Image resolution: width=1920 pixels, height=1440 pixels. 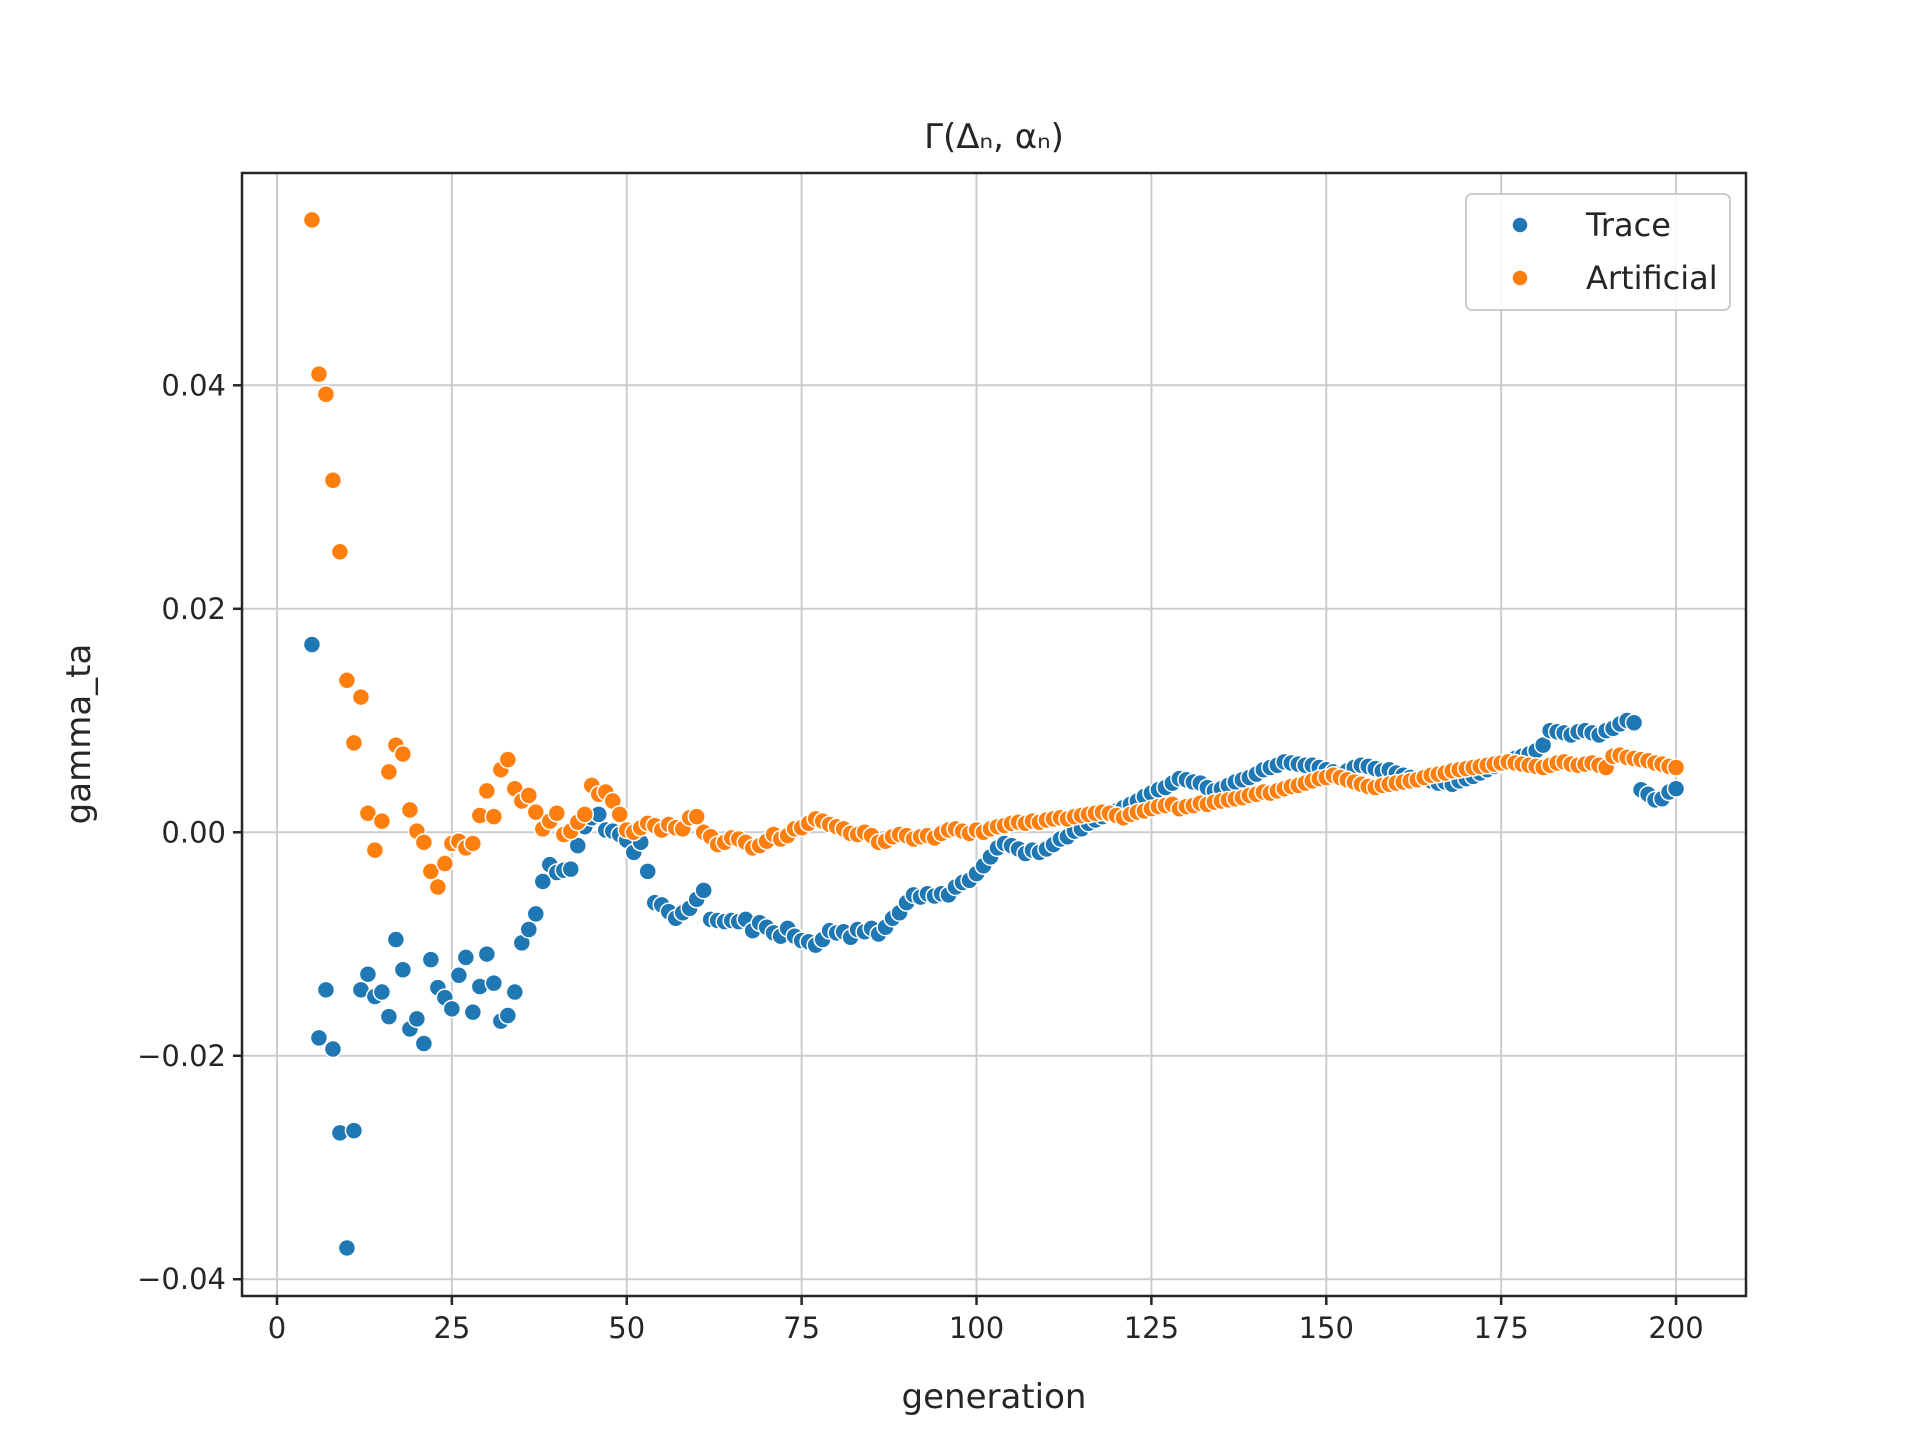 I want to click on x-tick-label: 0, so click(x=277, y=1328).